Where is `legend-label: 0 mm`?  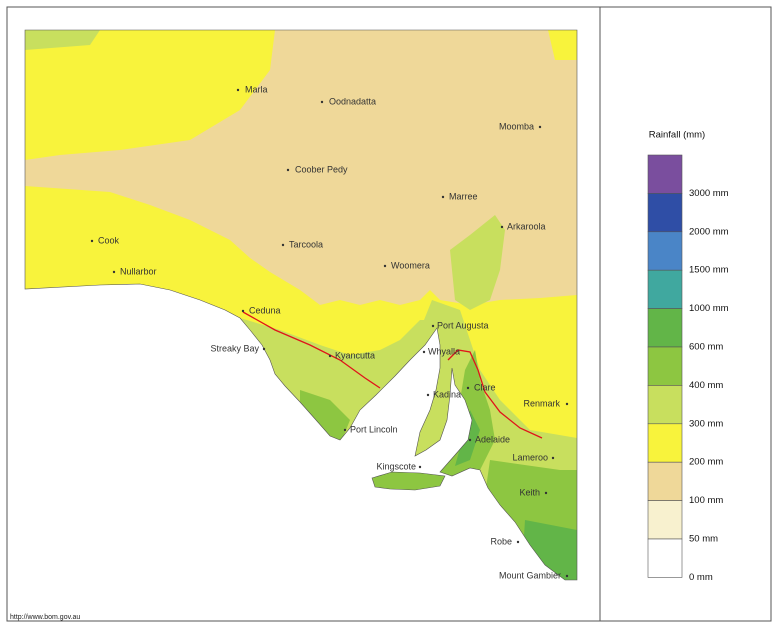
legend-label: 0 mm is located at coordinates (701, 577).